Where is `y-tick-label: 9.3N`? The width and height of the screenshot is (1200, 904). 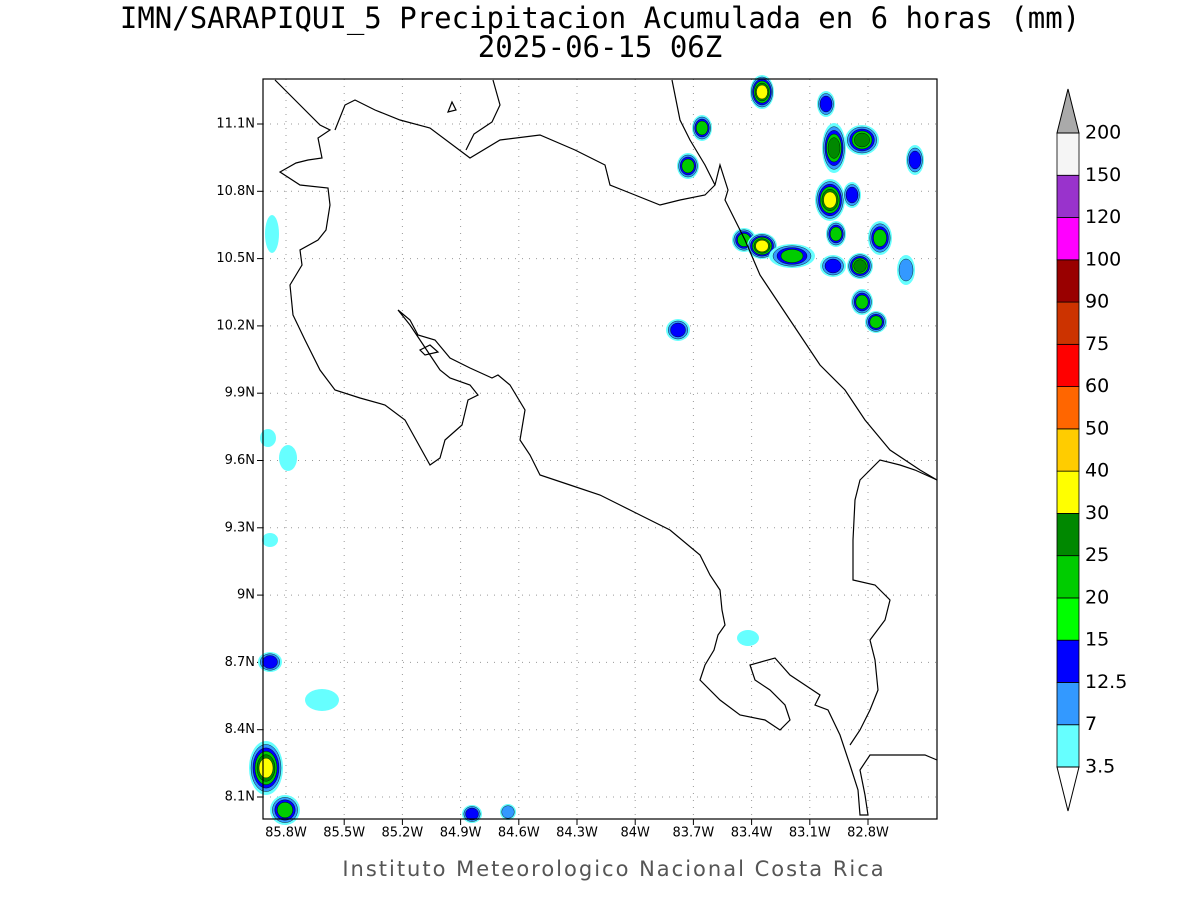 y-tick-label: 9.3N is located at coordinates (240, 527).